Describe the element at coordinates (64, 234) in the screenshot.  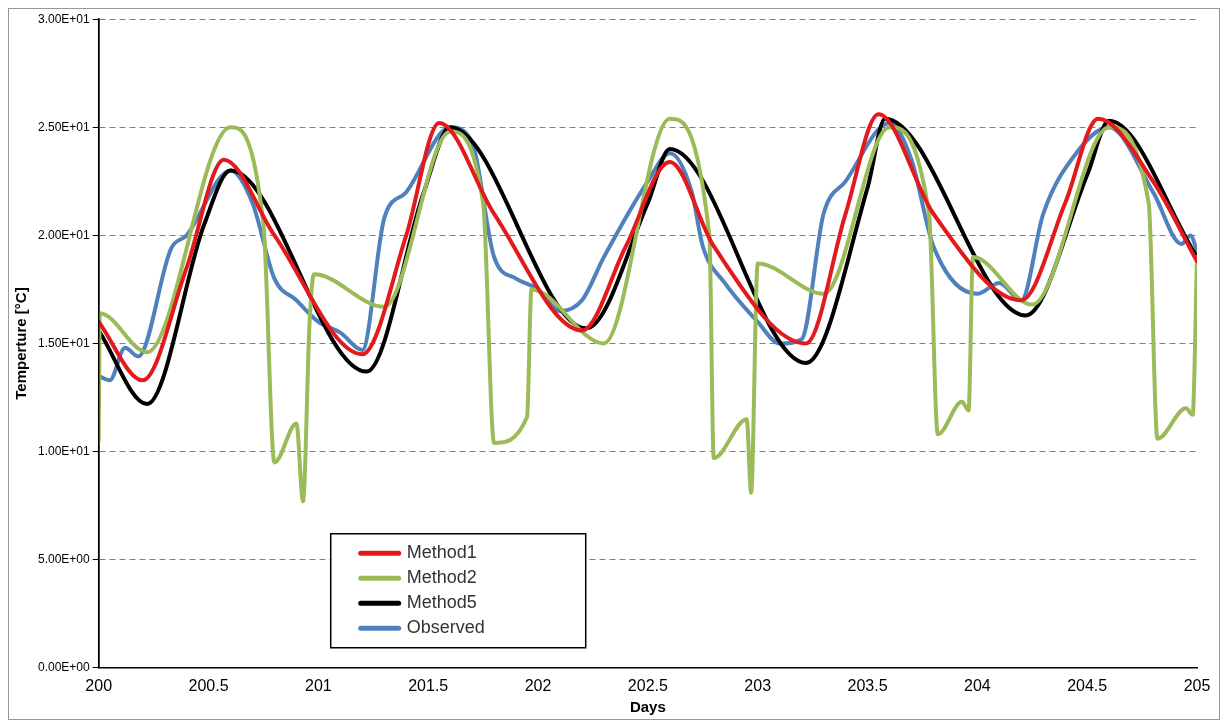
I see `y-tick-label: 2.00E+01` at that location.